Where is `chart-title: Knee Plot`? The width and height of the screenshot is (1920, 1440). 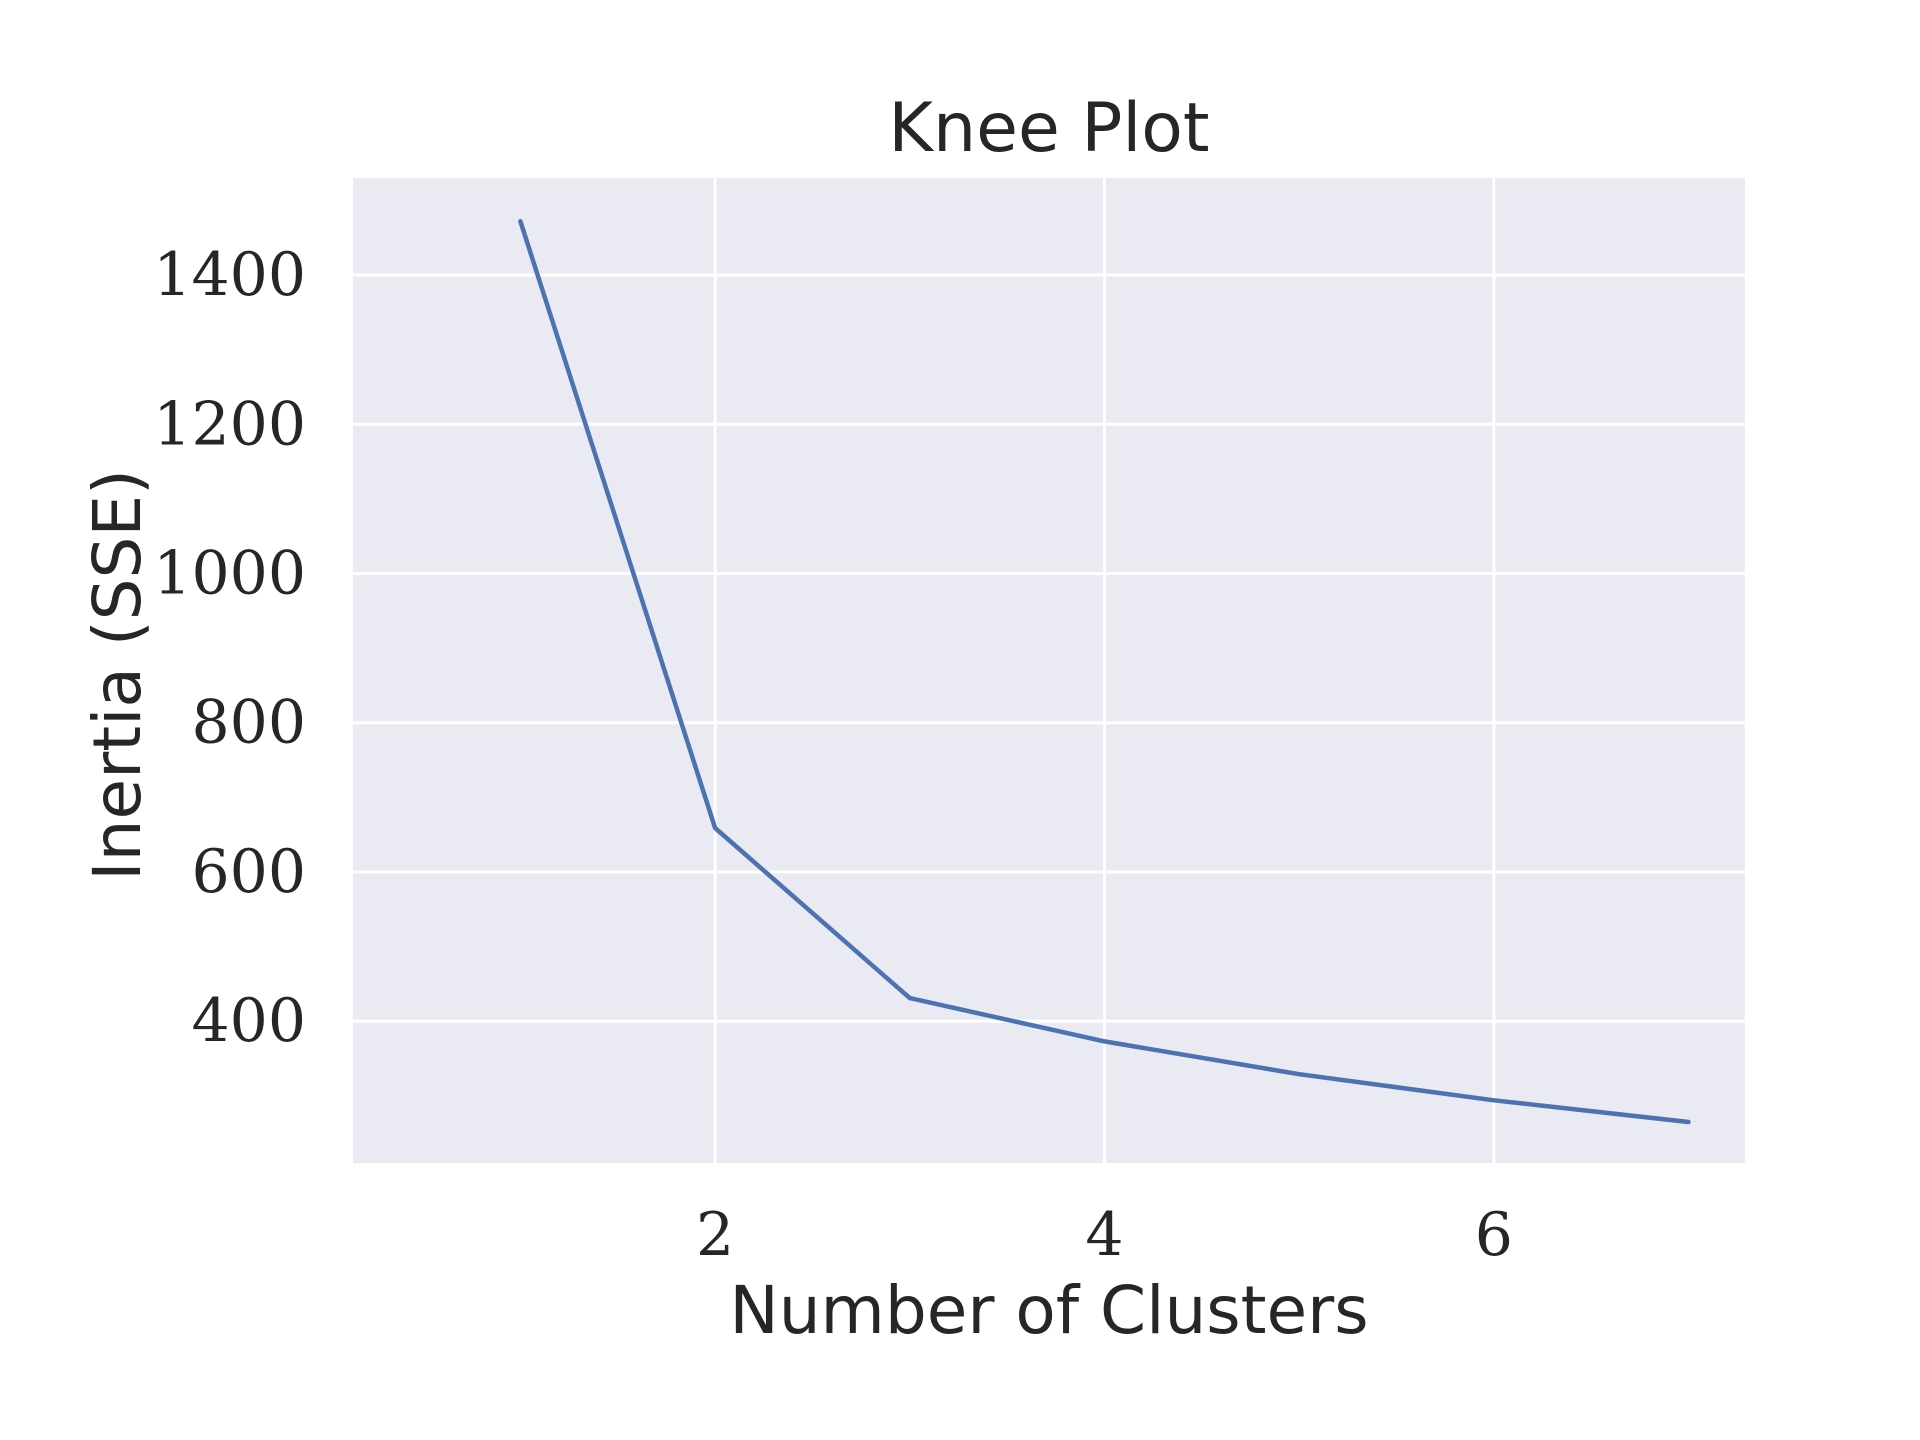
chart-title: Knee Plot is located at coordinates (1048, 128).